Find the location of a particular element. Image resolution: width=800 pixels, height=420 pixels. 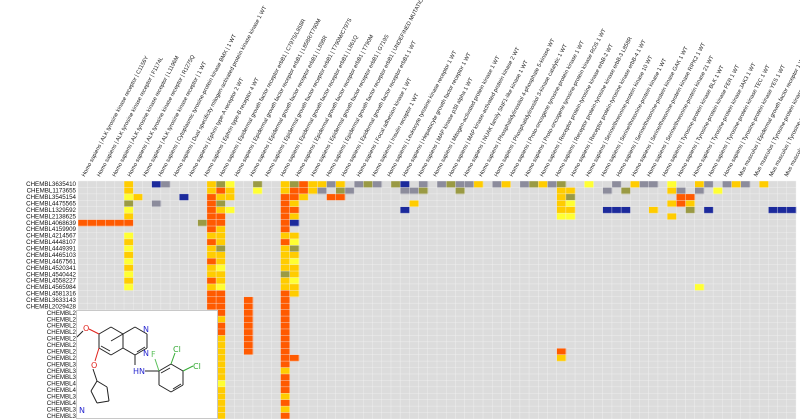

row-label: CHEMBL4068639 is located at coordinates (51, 223).